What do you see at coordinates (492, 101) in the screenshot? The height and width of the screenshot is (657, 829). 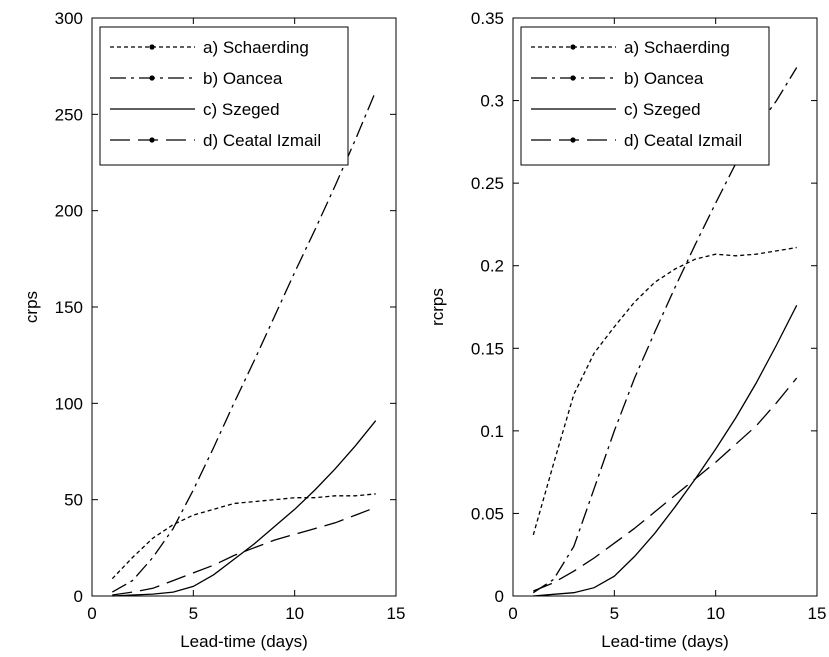 I see `y-tick-label: 0.3` at bounding box center [492, 101].